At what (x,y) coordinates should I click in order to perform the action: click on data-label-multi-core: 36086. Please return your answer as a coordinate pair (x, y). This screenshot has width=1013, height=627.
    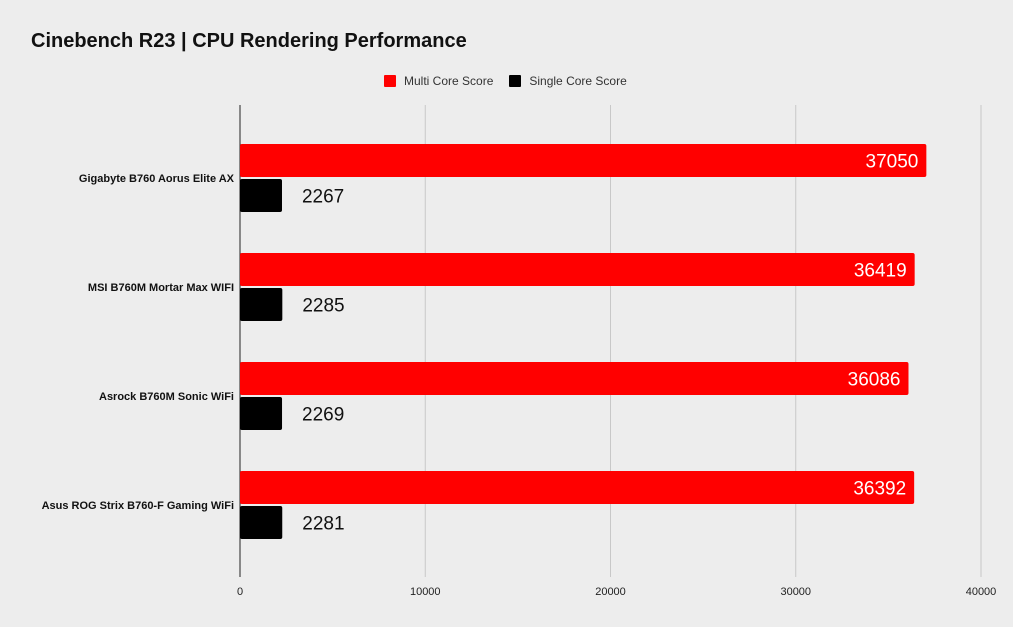
    Looking at the image, I should click on (874, 380).